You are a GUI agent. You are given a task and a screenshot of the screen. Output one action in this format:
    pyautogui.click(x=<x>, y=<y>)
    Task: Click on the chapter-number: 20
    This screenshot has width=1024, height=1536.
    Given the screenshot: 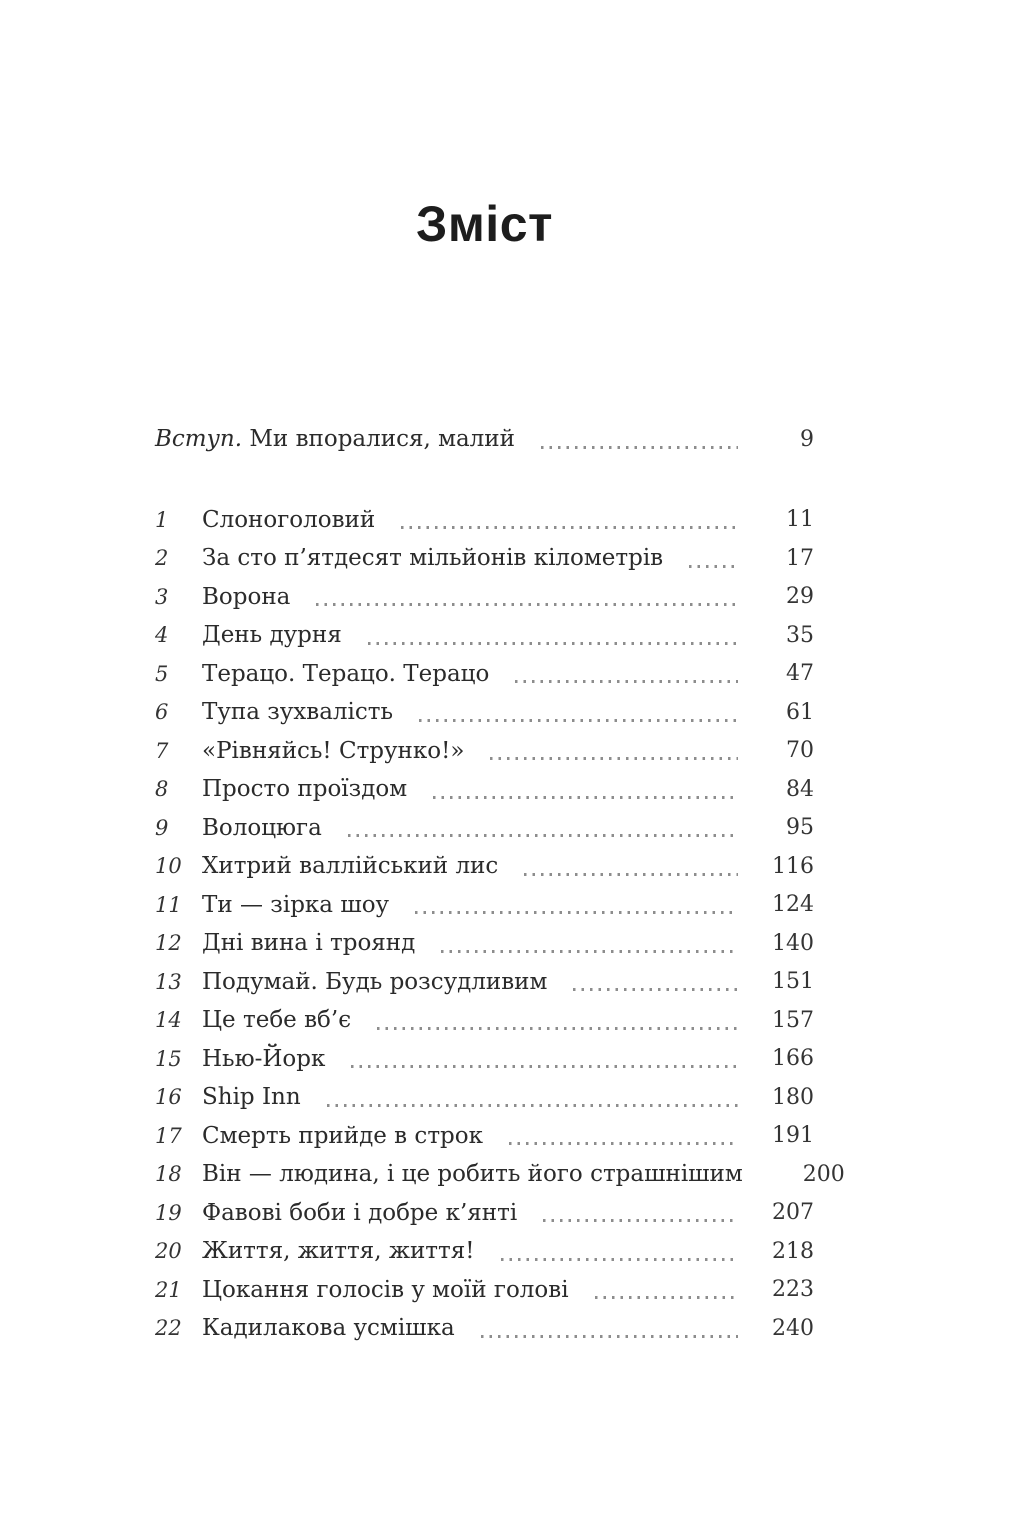 What is the action you would take?
    pyautogui.click(x=168, y=1251)
    